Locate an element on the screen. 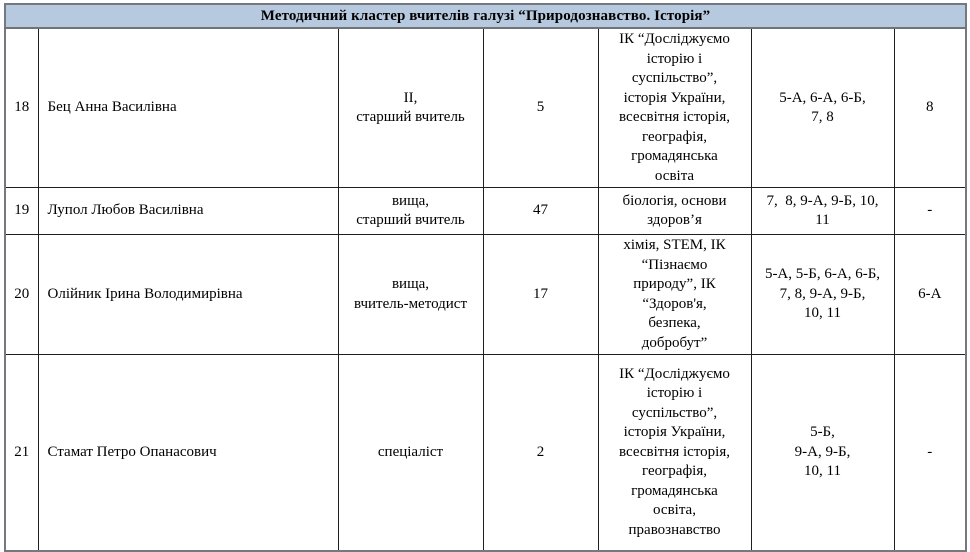 The width and height of the screenshot is (970, 552). cell-extra: 8 is located at coordinates (930, 107).